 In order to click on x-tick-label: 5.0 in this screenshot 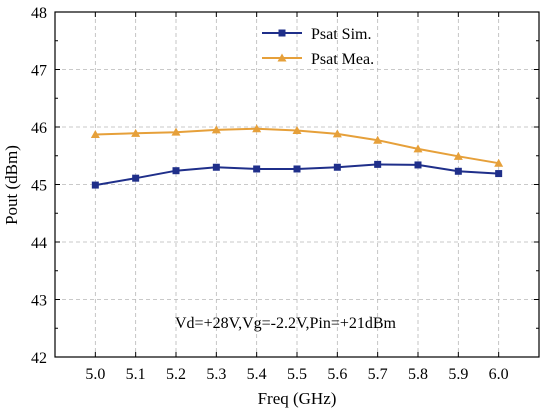, I will do `click(95, 374)`.